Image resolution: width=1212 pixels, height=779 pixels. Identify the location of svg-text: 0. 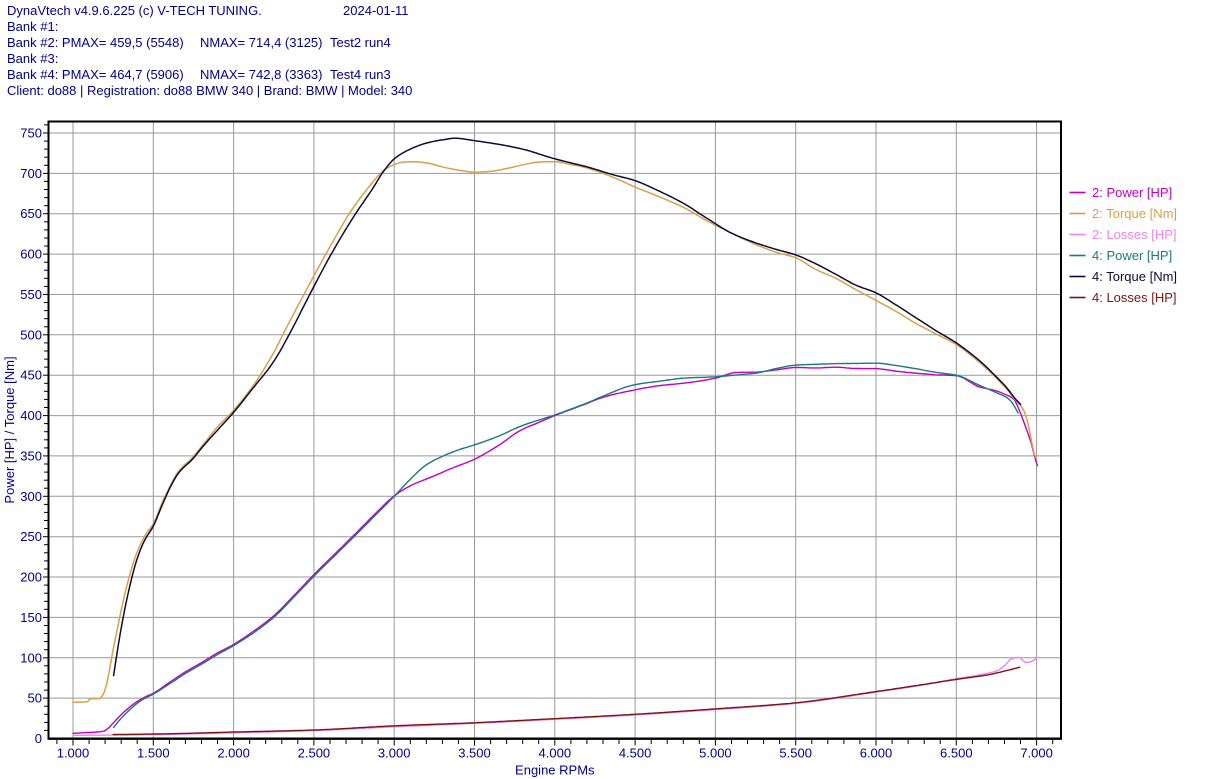
(38, 738).